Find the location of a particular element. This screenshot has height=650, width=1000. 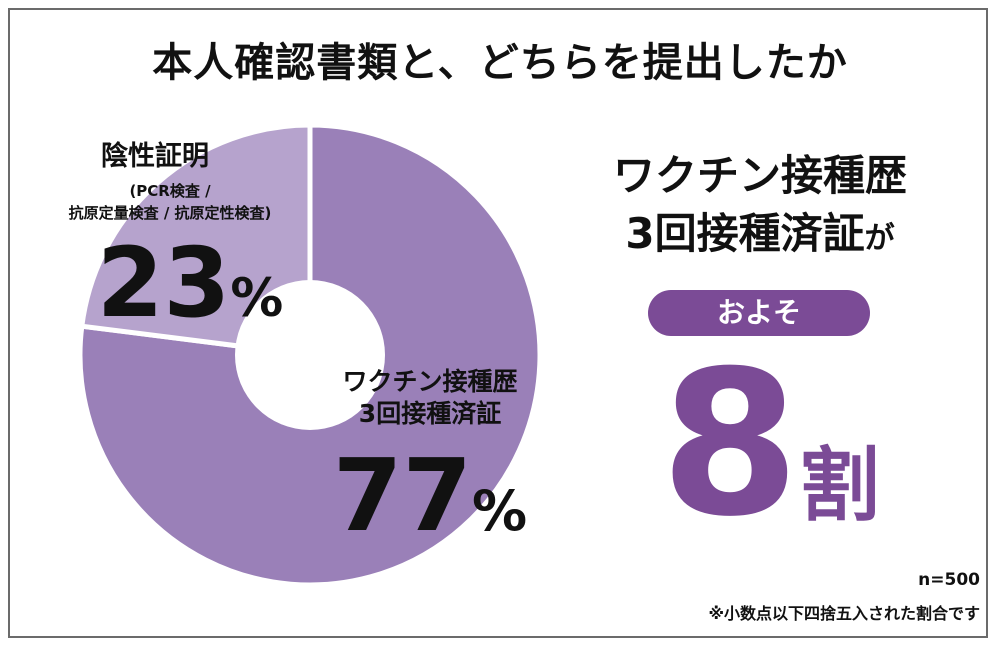

slice-value-minor: 23% is located at coordinates (190, 291).